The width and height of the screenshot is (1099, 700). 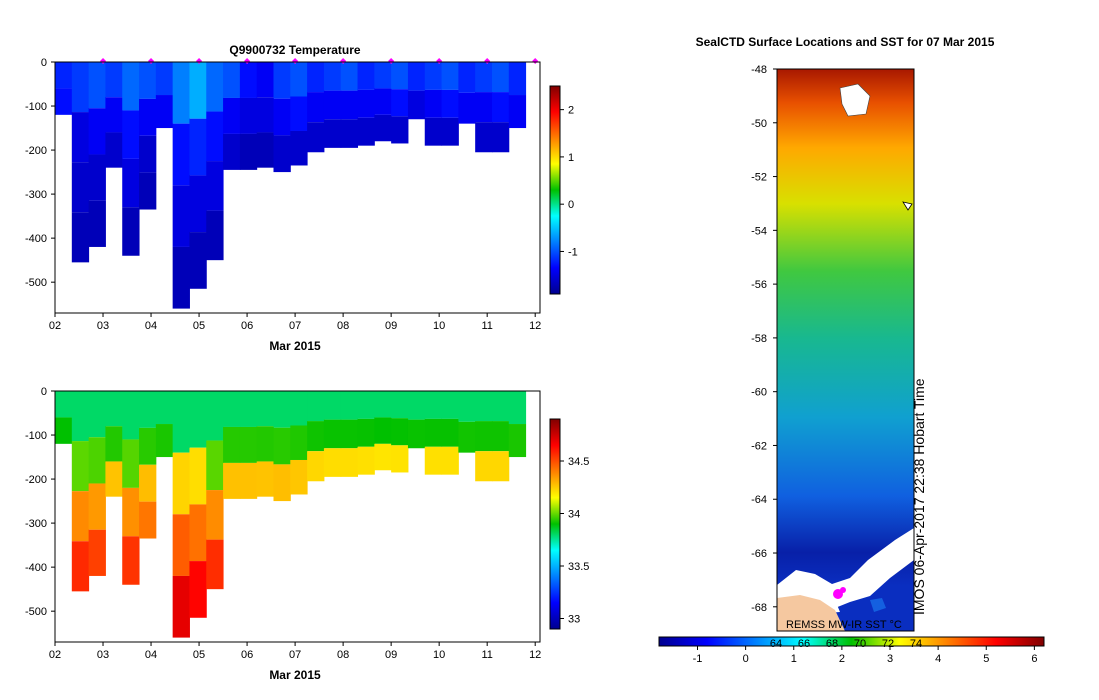 I want to click on sst-colorbar-tick-label: 3, so click(x=890, y=659).